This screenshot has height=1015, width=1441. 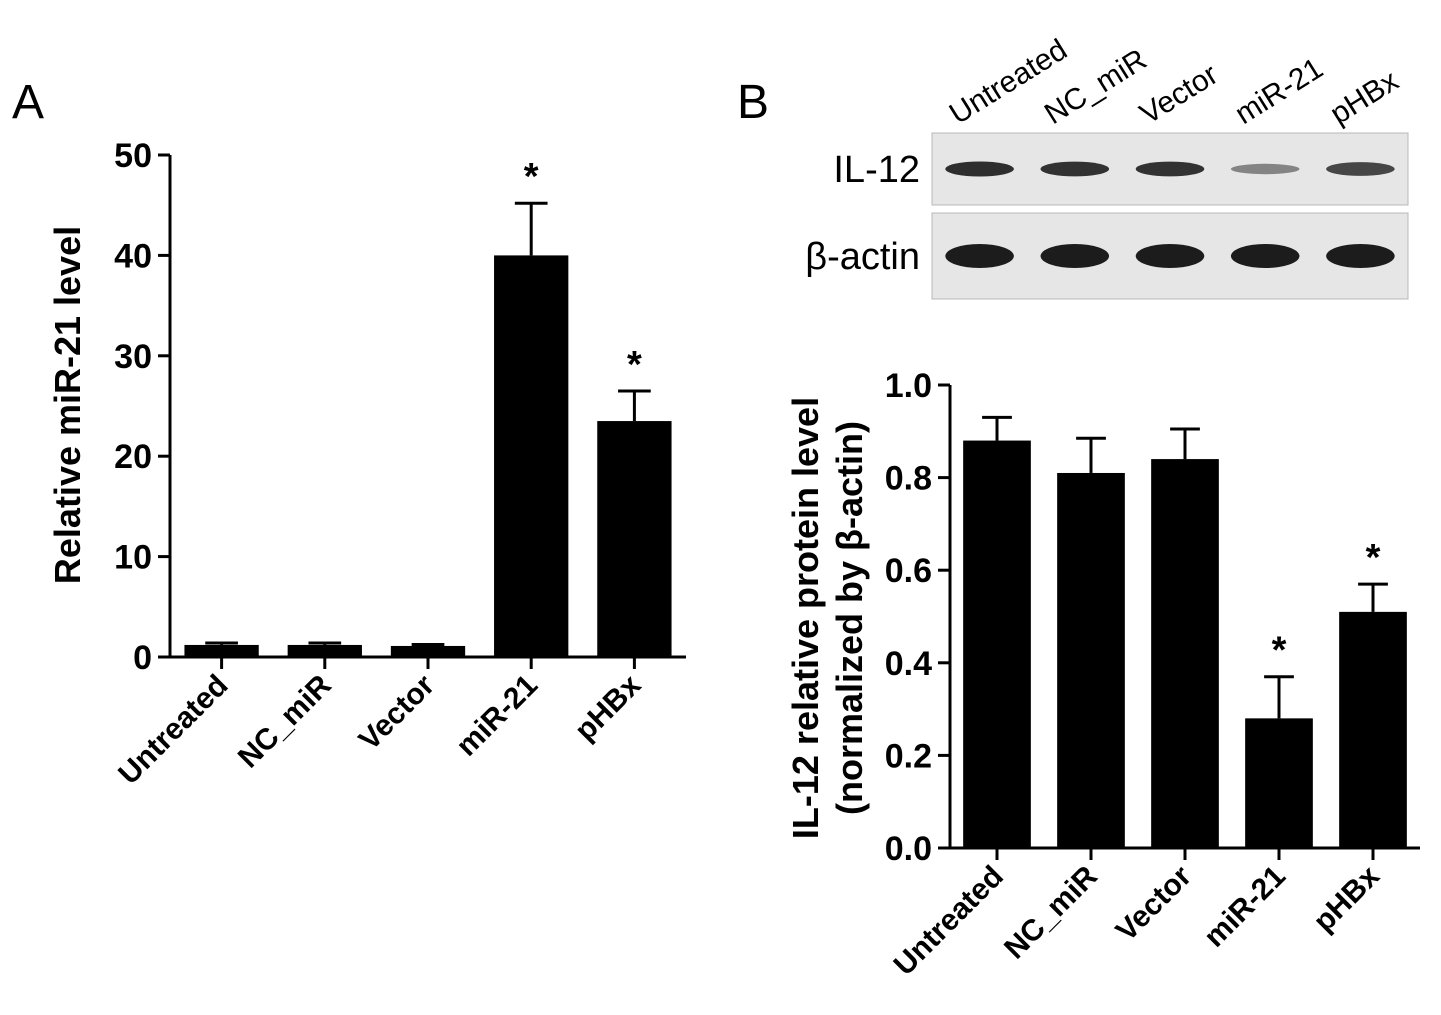 I want to click on y-tick-label: 40, so click(x=133, y=256).